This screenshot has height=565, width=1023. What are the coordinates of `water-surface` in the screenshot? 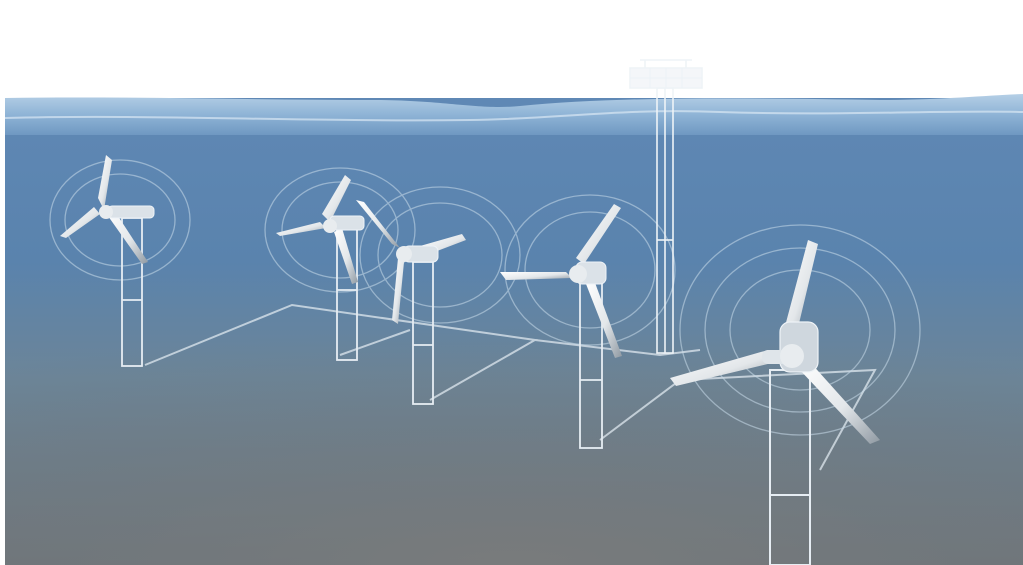 It's located at (514, 114).